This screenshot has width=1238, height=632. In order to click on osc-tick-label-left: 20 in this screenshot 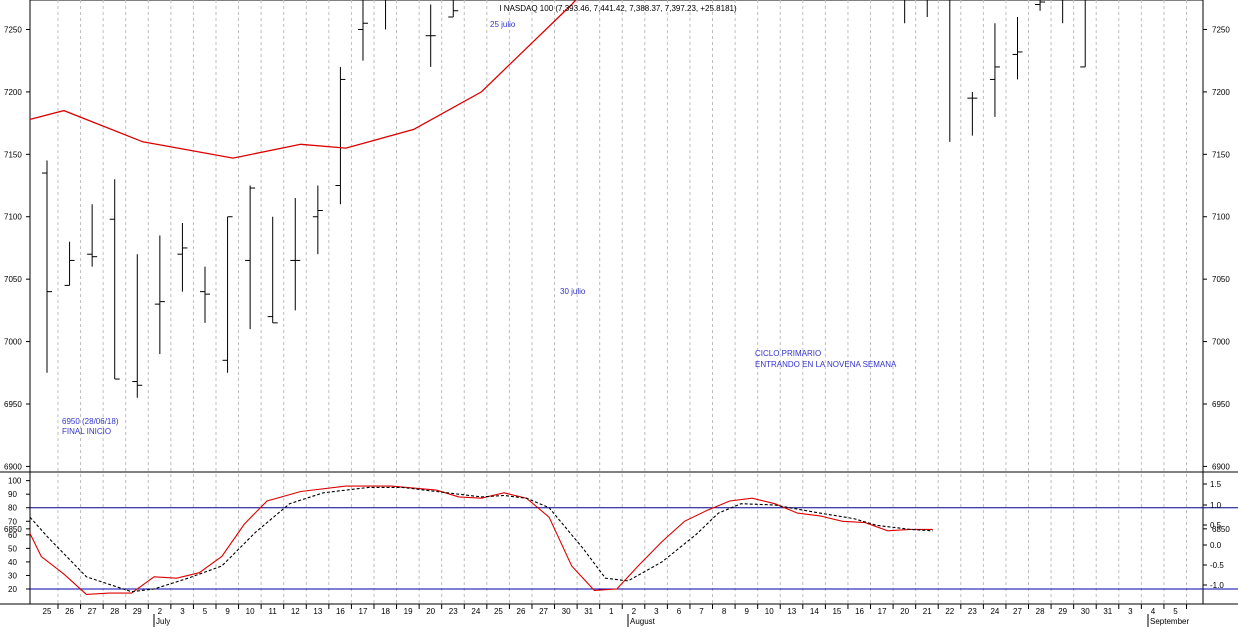, I will do `click(12, 589)`.